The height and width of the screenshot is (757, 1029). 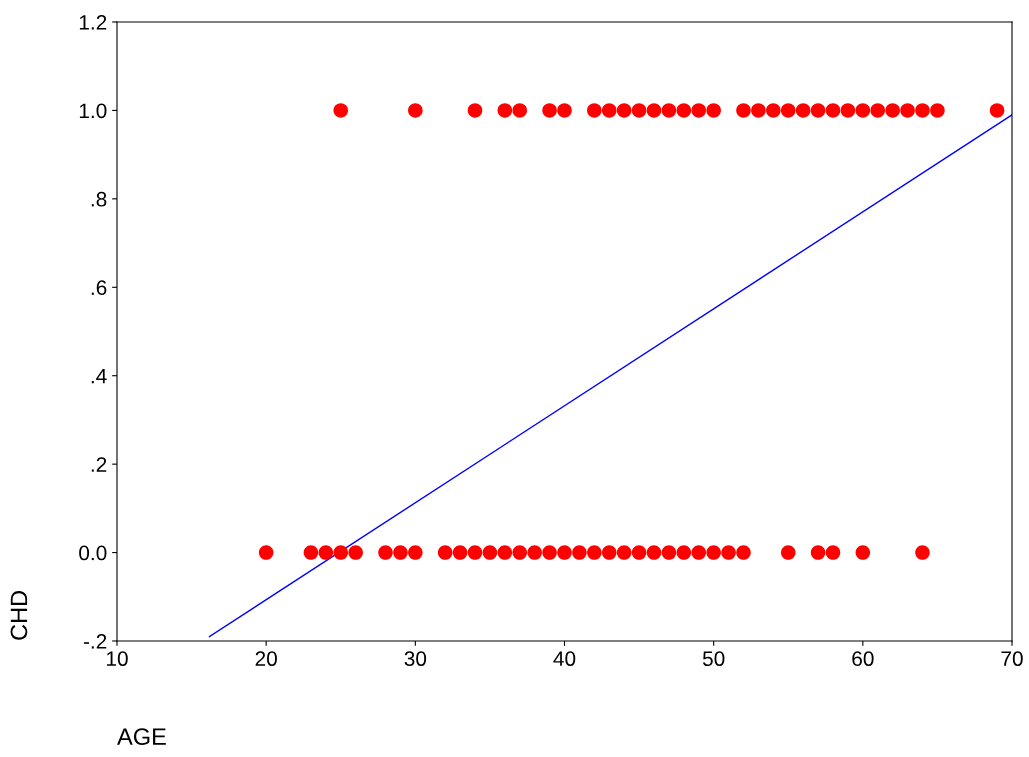 What do you see at coordinates (93, 22) in the screenshot?
I see `y-tick-label: 1.2` at bounding box center [93, 22].